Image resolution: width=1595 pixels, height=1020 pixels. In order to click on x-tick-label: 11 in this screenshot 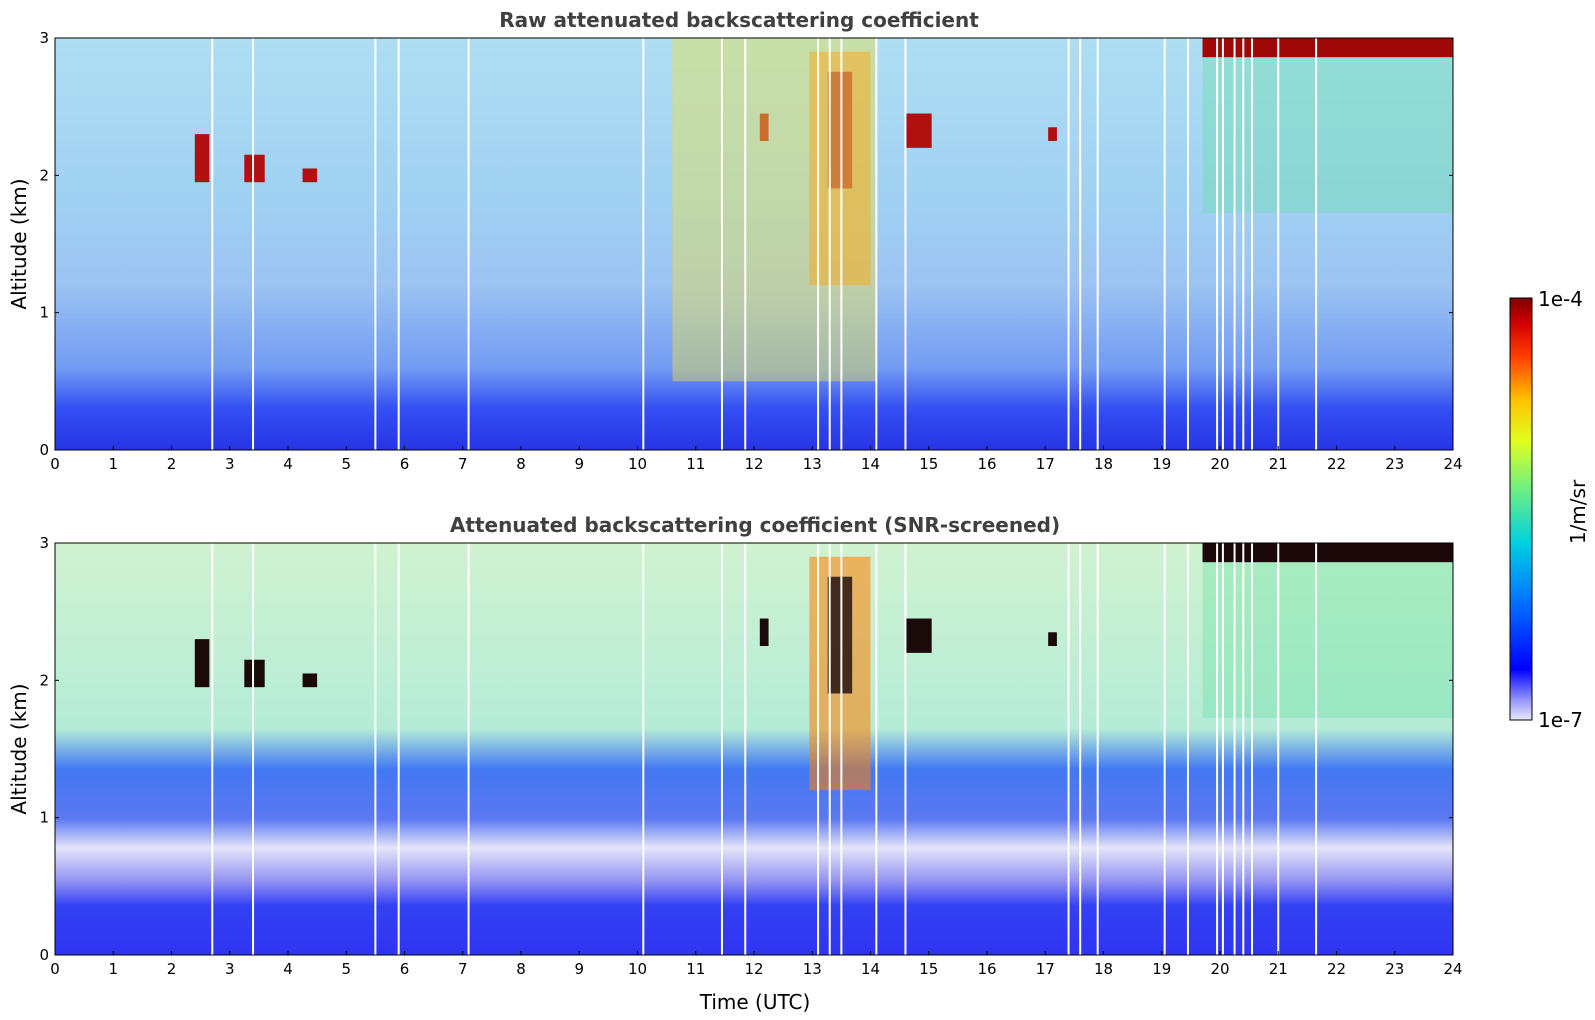, I will do `click(695, 969)`.